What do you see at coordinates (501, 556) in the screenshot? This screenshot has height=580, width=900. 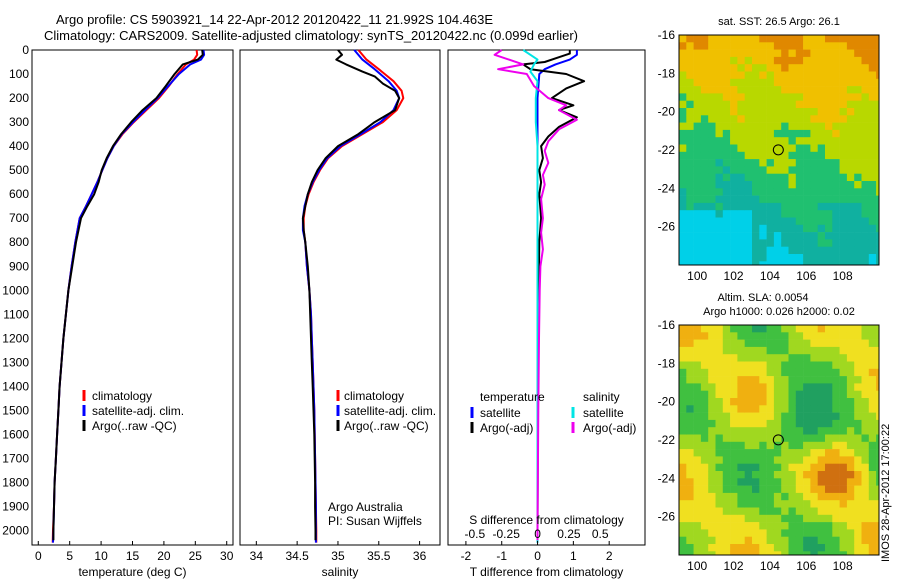 I see `tdiff-tick-label: -1` at bounding box center [501, 556].